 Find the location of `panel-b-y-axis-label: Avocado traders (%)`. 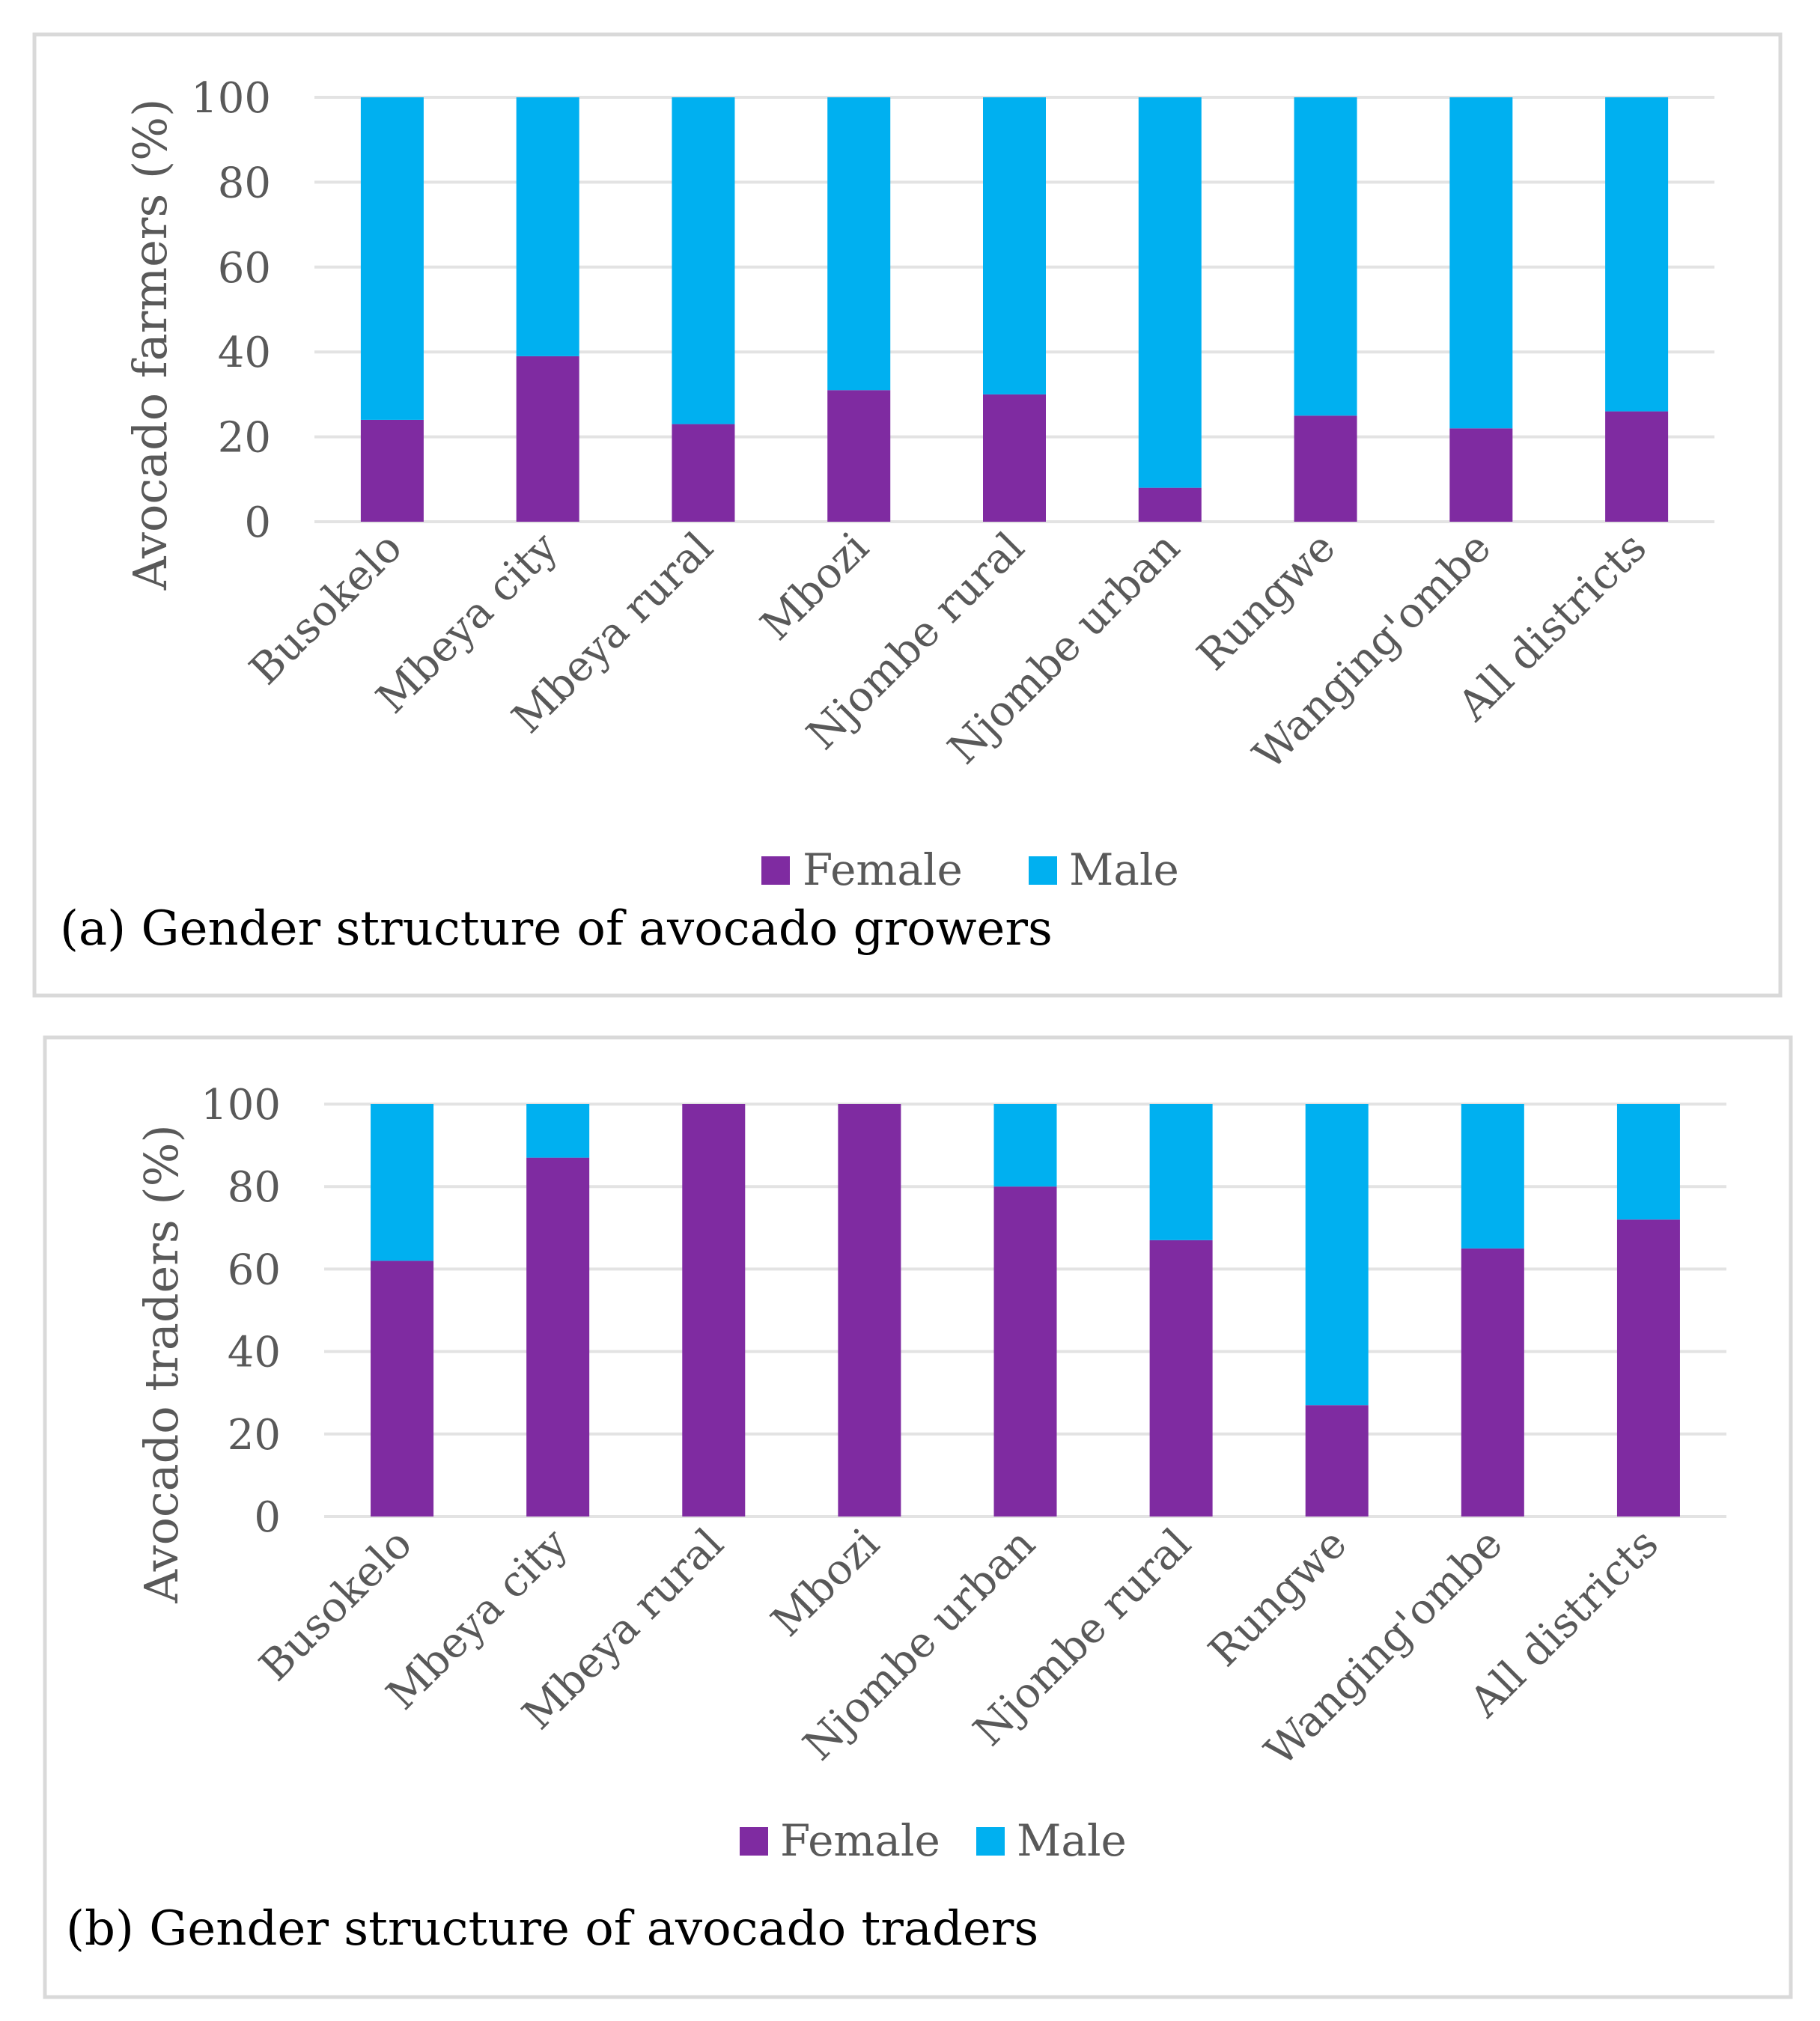

panel-b-y-axis-label: Avocado traders (%) is located at coordinates (161, 1363).